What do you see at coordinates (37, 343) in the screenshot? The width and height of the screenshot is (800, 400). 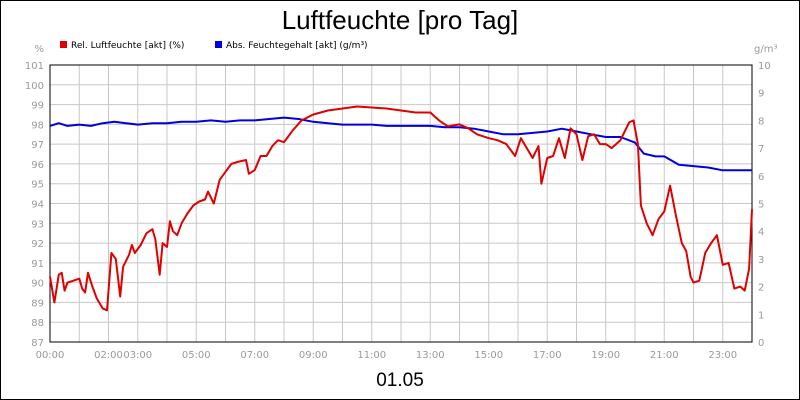 I see `y-left-tick-label: 87` at bounding box center [37, 343].